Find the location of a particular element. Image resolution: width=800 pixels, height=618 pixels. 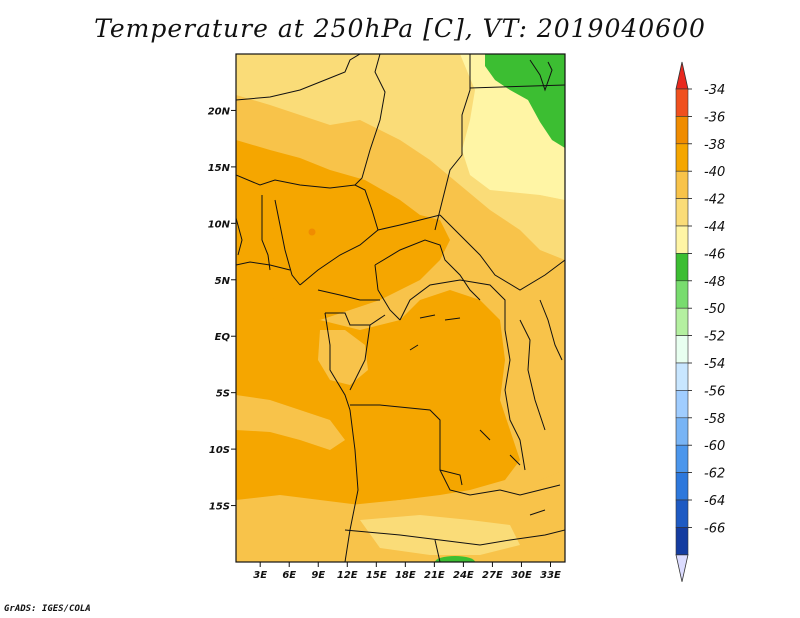

field-region-sahel-orange is located at coordinates (343, 230).